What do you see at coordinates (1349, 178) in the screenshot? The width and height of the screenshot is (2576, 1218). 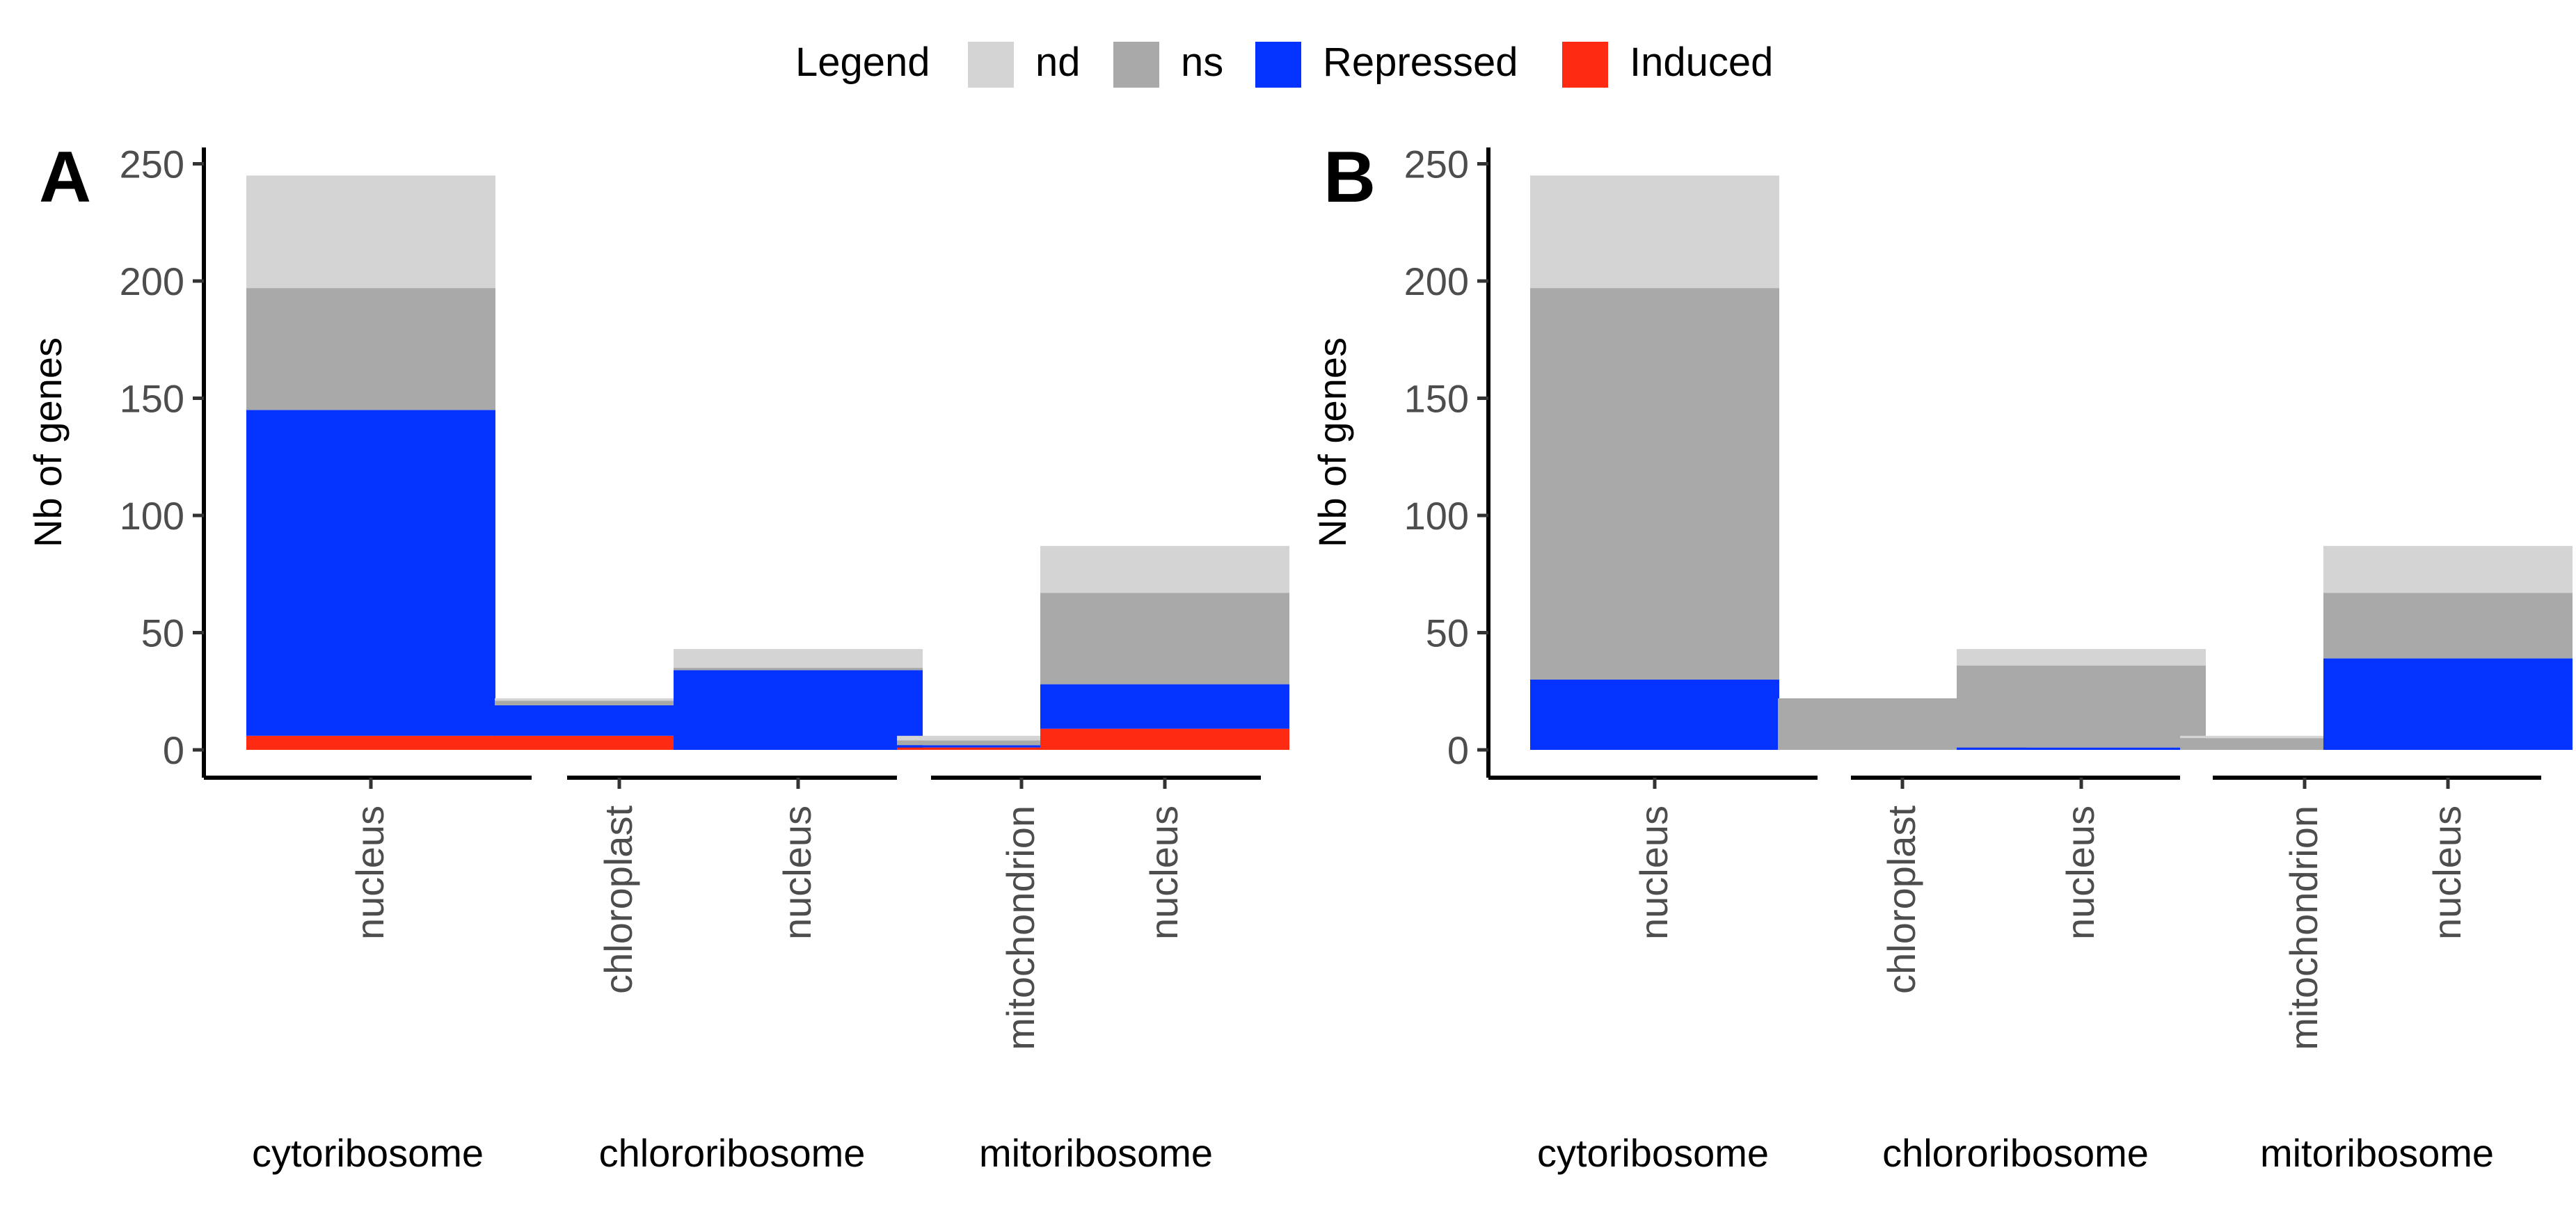 I see `panel-letter: B` at bounding box center [1349, 178].